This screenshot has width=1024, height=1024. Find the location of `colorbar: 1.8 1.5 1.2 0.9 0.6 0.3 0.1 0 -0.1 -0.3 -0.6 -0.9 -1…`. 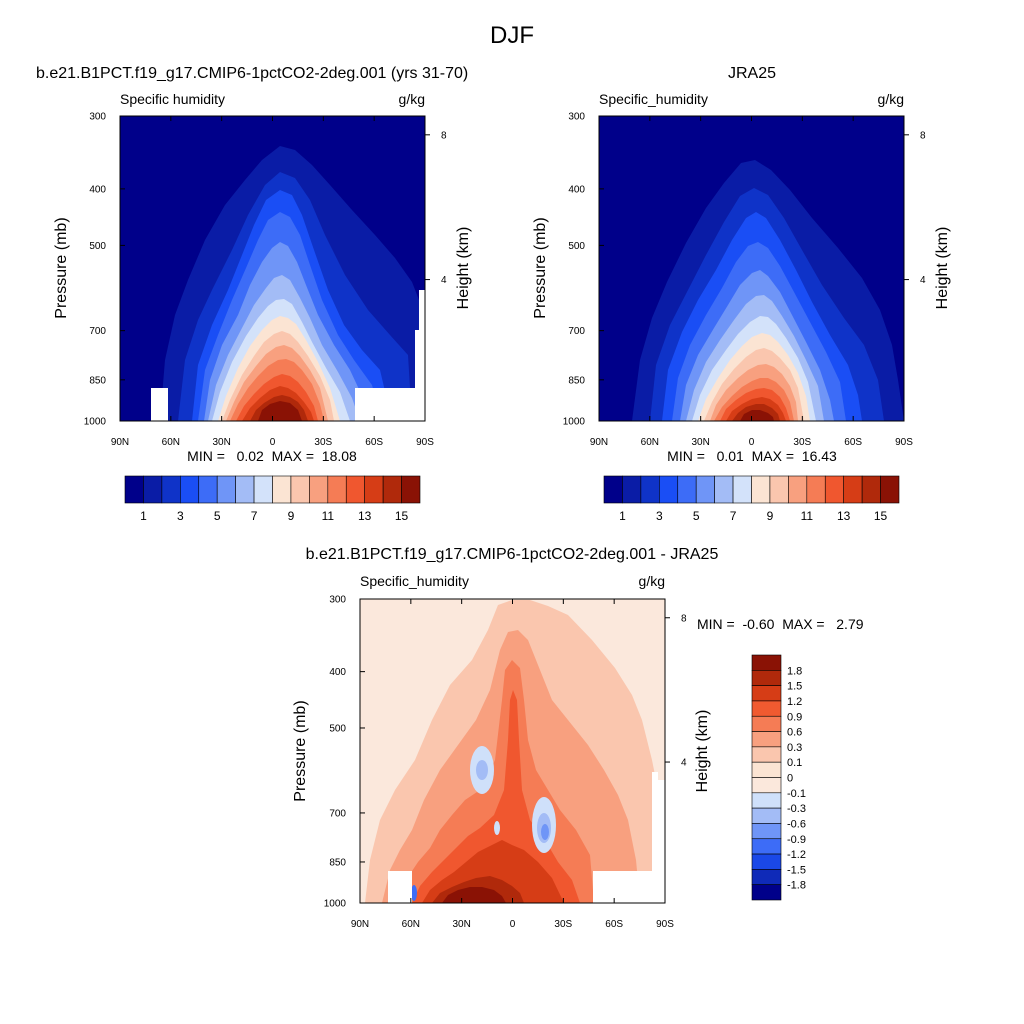

colorbar: 1.8 1.5 1.2 0.9 0.6 0.3 0.1 0 -0.1 -0.3 -0.6 -0.9 -1… is located at coordinates (778, 777).